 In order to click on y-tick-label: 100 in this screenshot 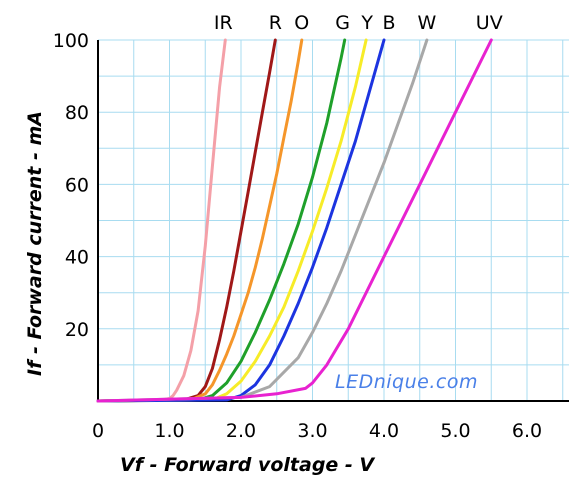, I will do `click(71, 41)`.